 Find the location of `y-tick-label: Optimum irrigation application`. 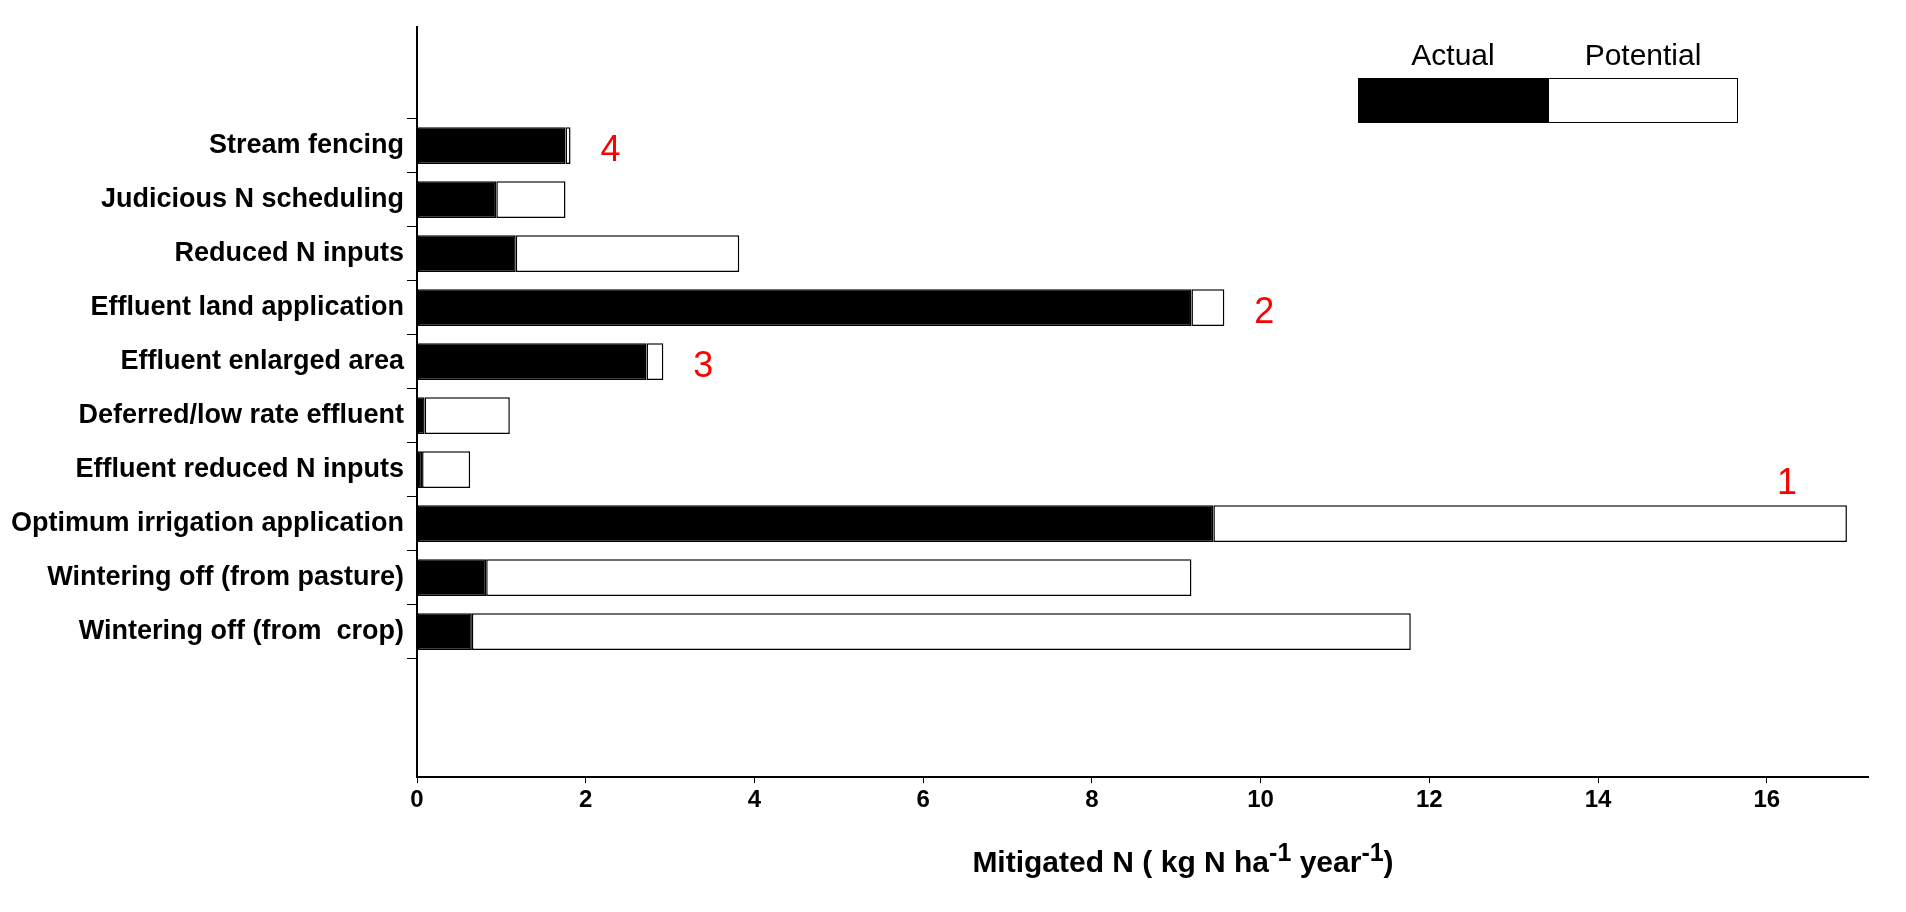

y-tick-label: Optimum irrigation application is located at coordinates (207, 522).